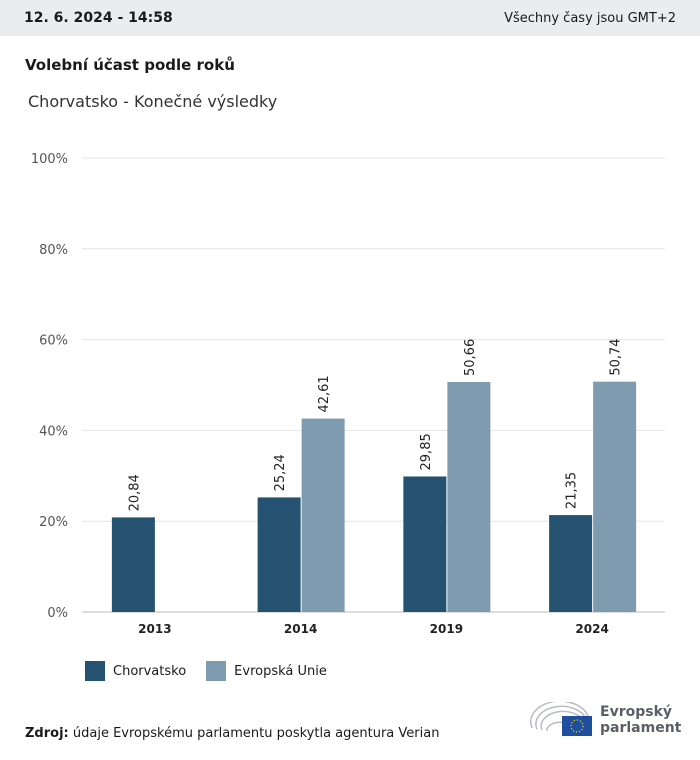 The width and height of the screenshot is (700, 760). I want to click on y-tick-label: 20%, so click(53, 522).